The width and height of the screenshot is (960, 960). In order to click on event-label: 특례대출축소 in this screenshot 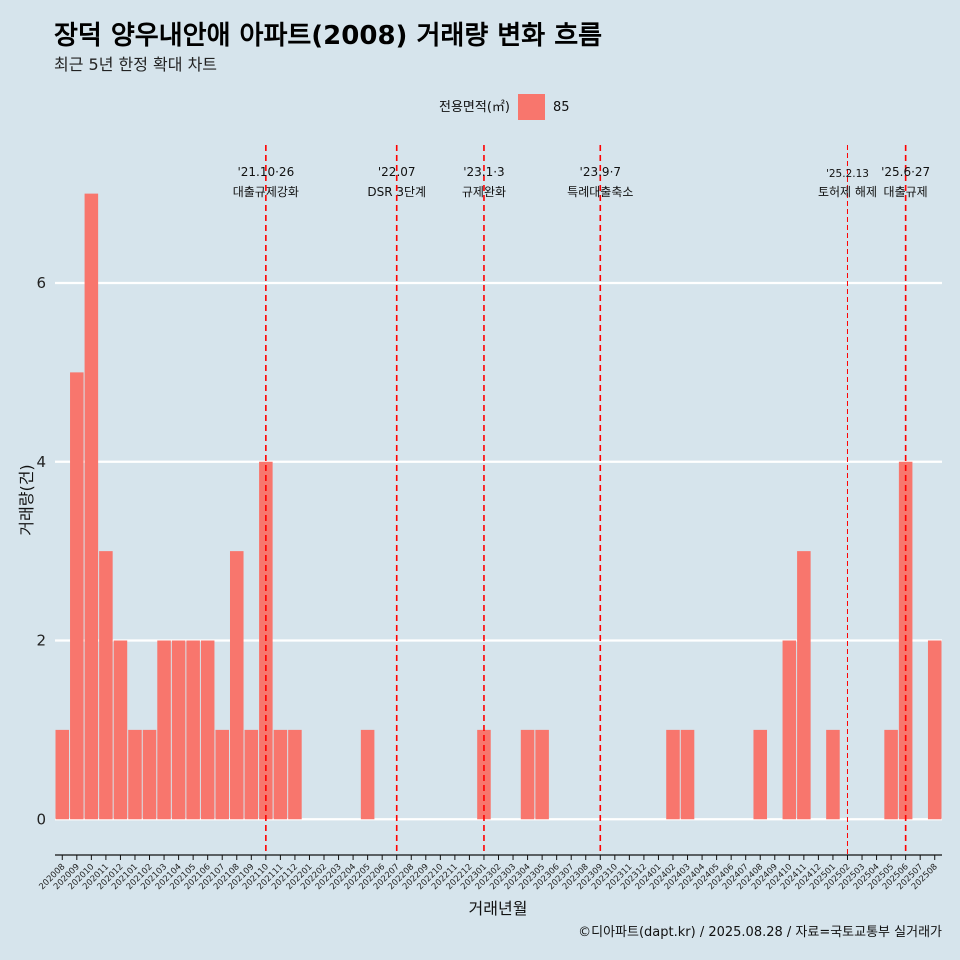, I will do `click(600, 192)`.